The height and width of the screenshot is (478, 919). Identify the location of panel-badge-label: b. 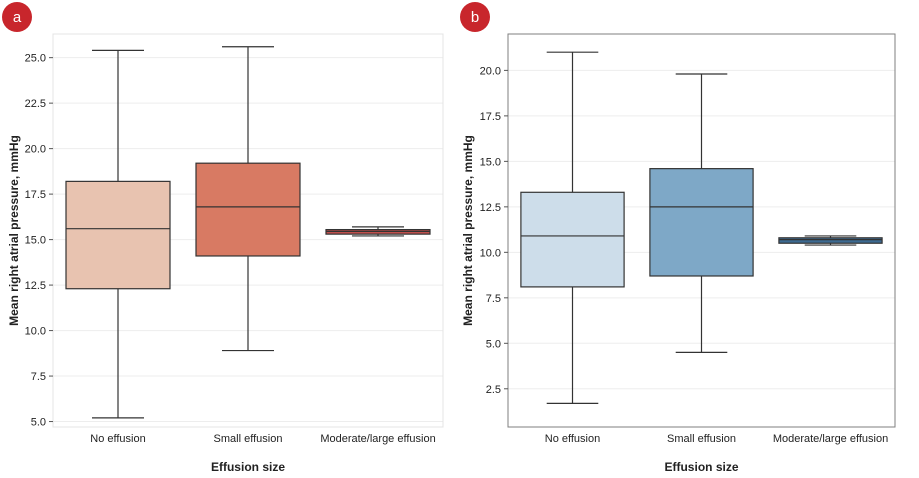
(475, 17).